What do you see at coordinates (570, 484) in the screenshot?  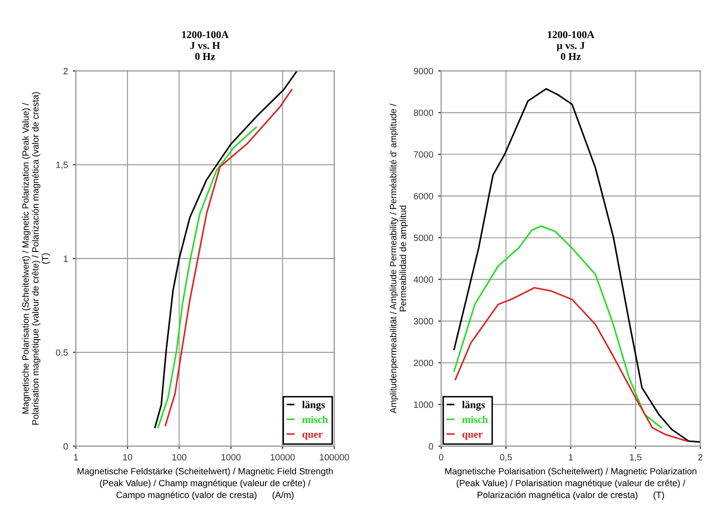 I see `x-axis-title: Magnetische Polarisation (Scheitelwert) / Magnetic Polarization (Peak Value) / Polarisation magnétique (valeur de crête) / Polarización magnética (valor de cresta) (T)` at bounding box center [570, 484].